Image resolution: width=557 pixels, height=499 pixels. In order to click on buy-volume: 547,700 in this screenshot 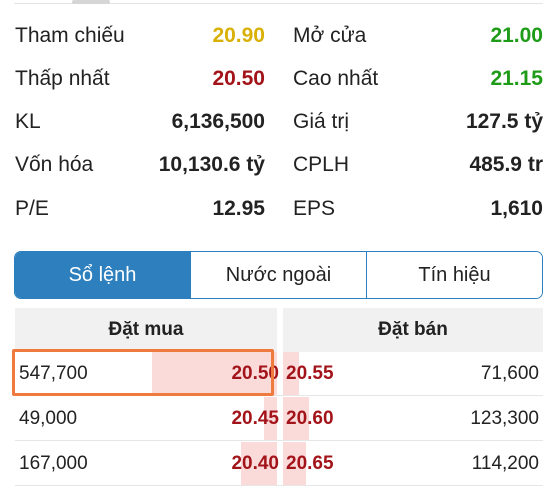, I will do `click(53, 373)`.